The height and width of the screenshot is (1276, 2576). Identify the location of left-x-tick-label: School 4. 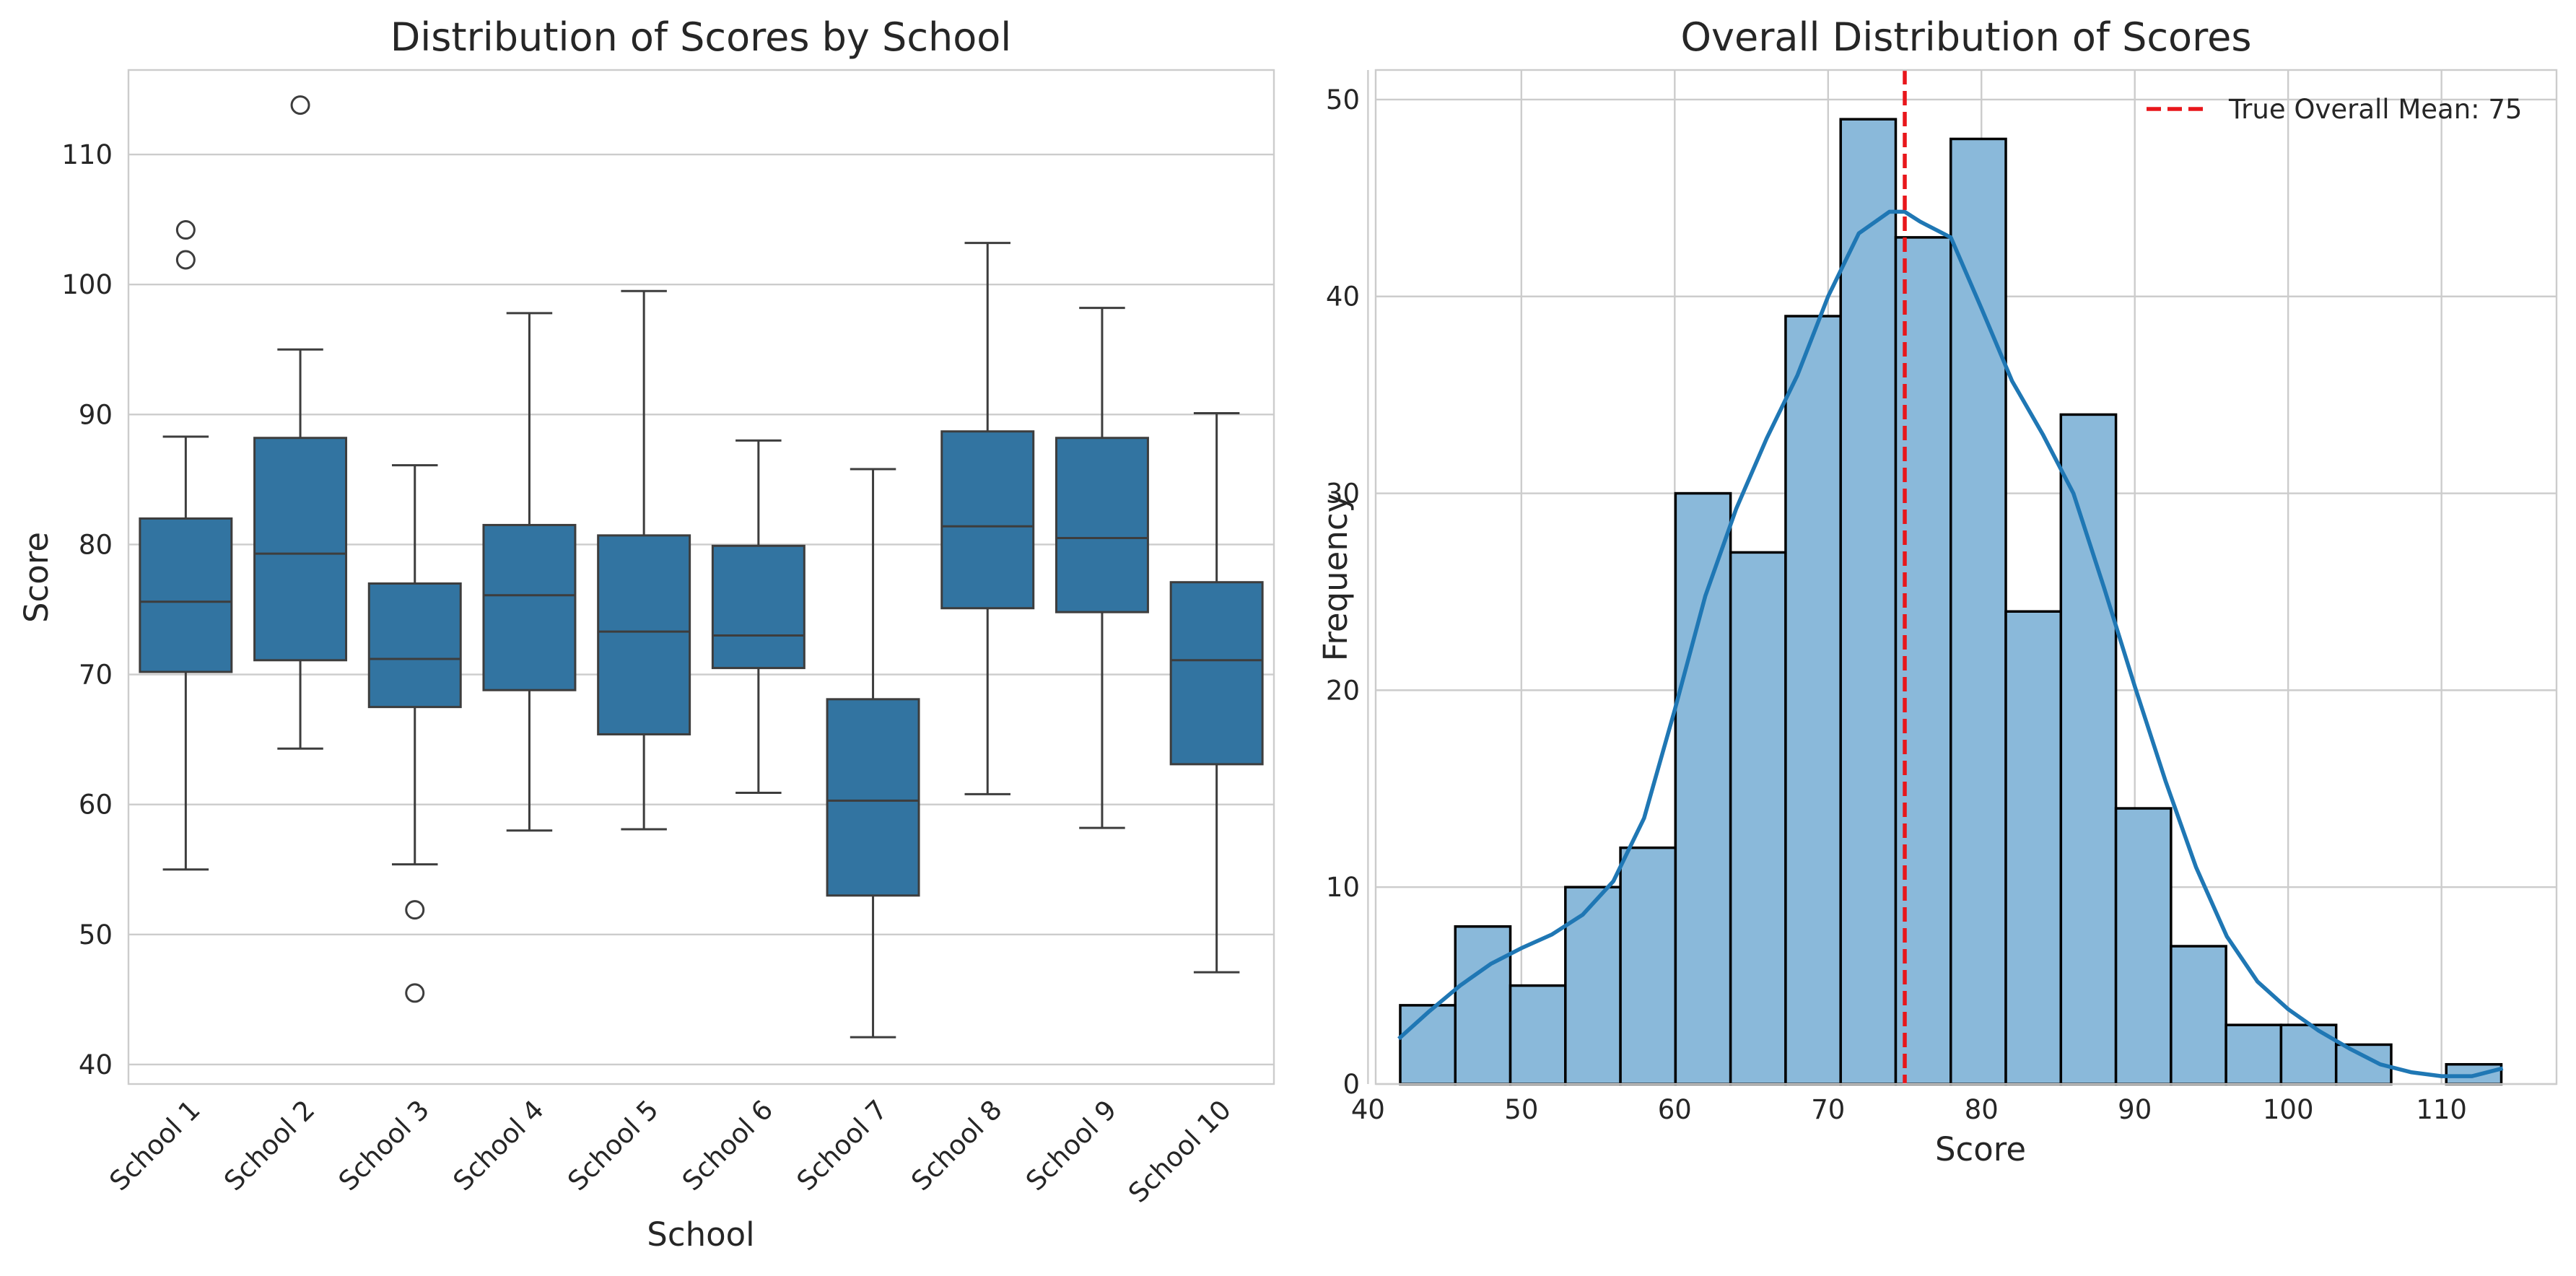
(498, 1145).